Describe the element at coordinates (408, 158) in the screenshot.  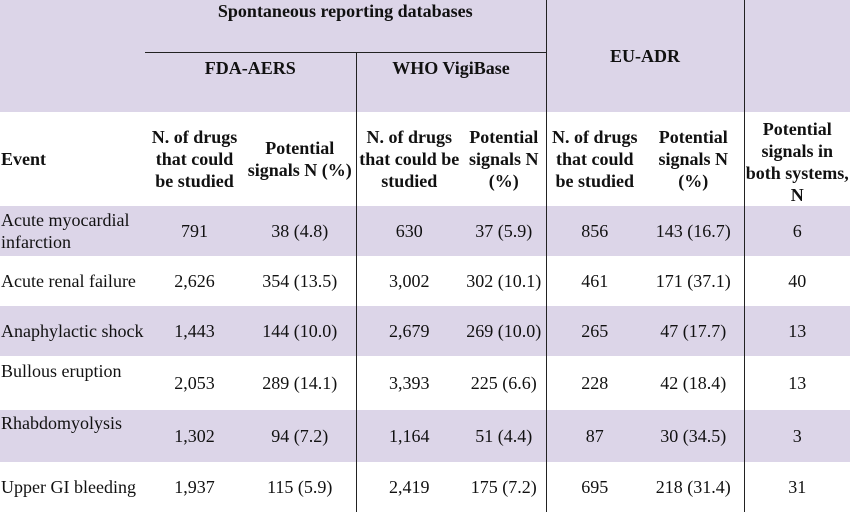
I see `who-n-drugs-header: N. of drugs that could be studied` at that location.